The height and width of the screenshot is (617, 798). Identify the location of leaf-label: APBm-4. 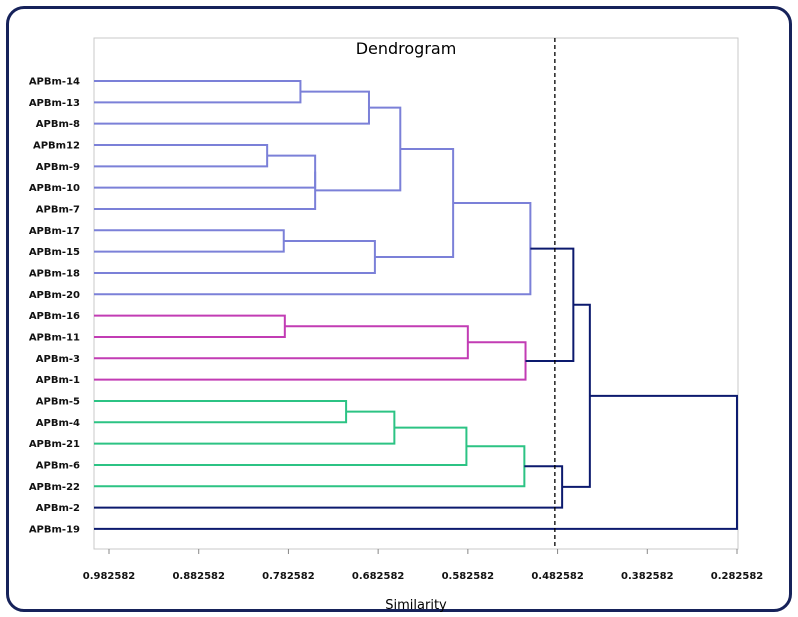
(58, 423).